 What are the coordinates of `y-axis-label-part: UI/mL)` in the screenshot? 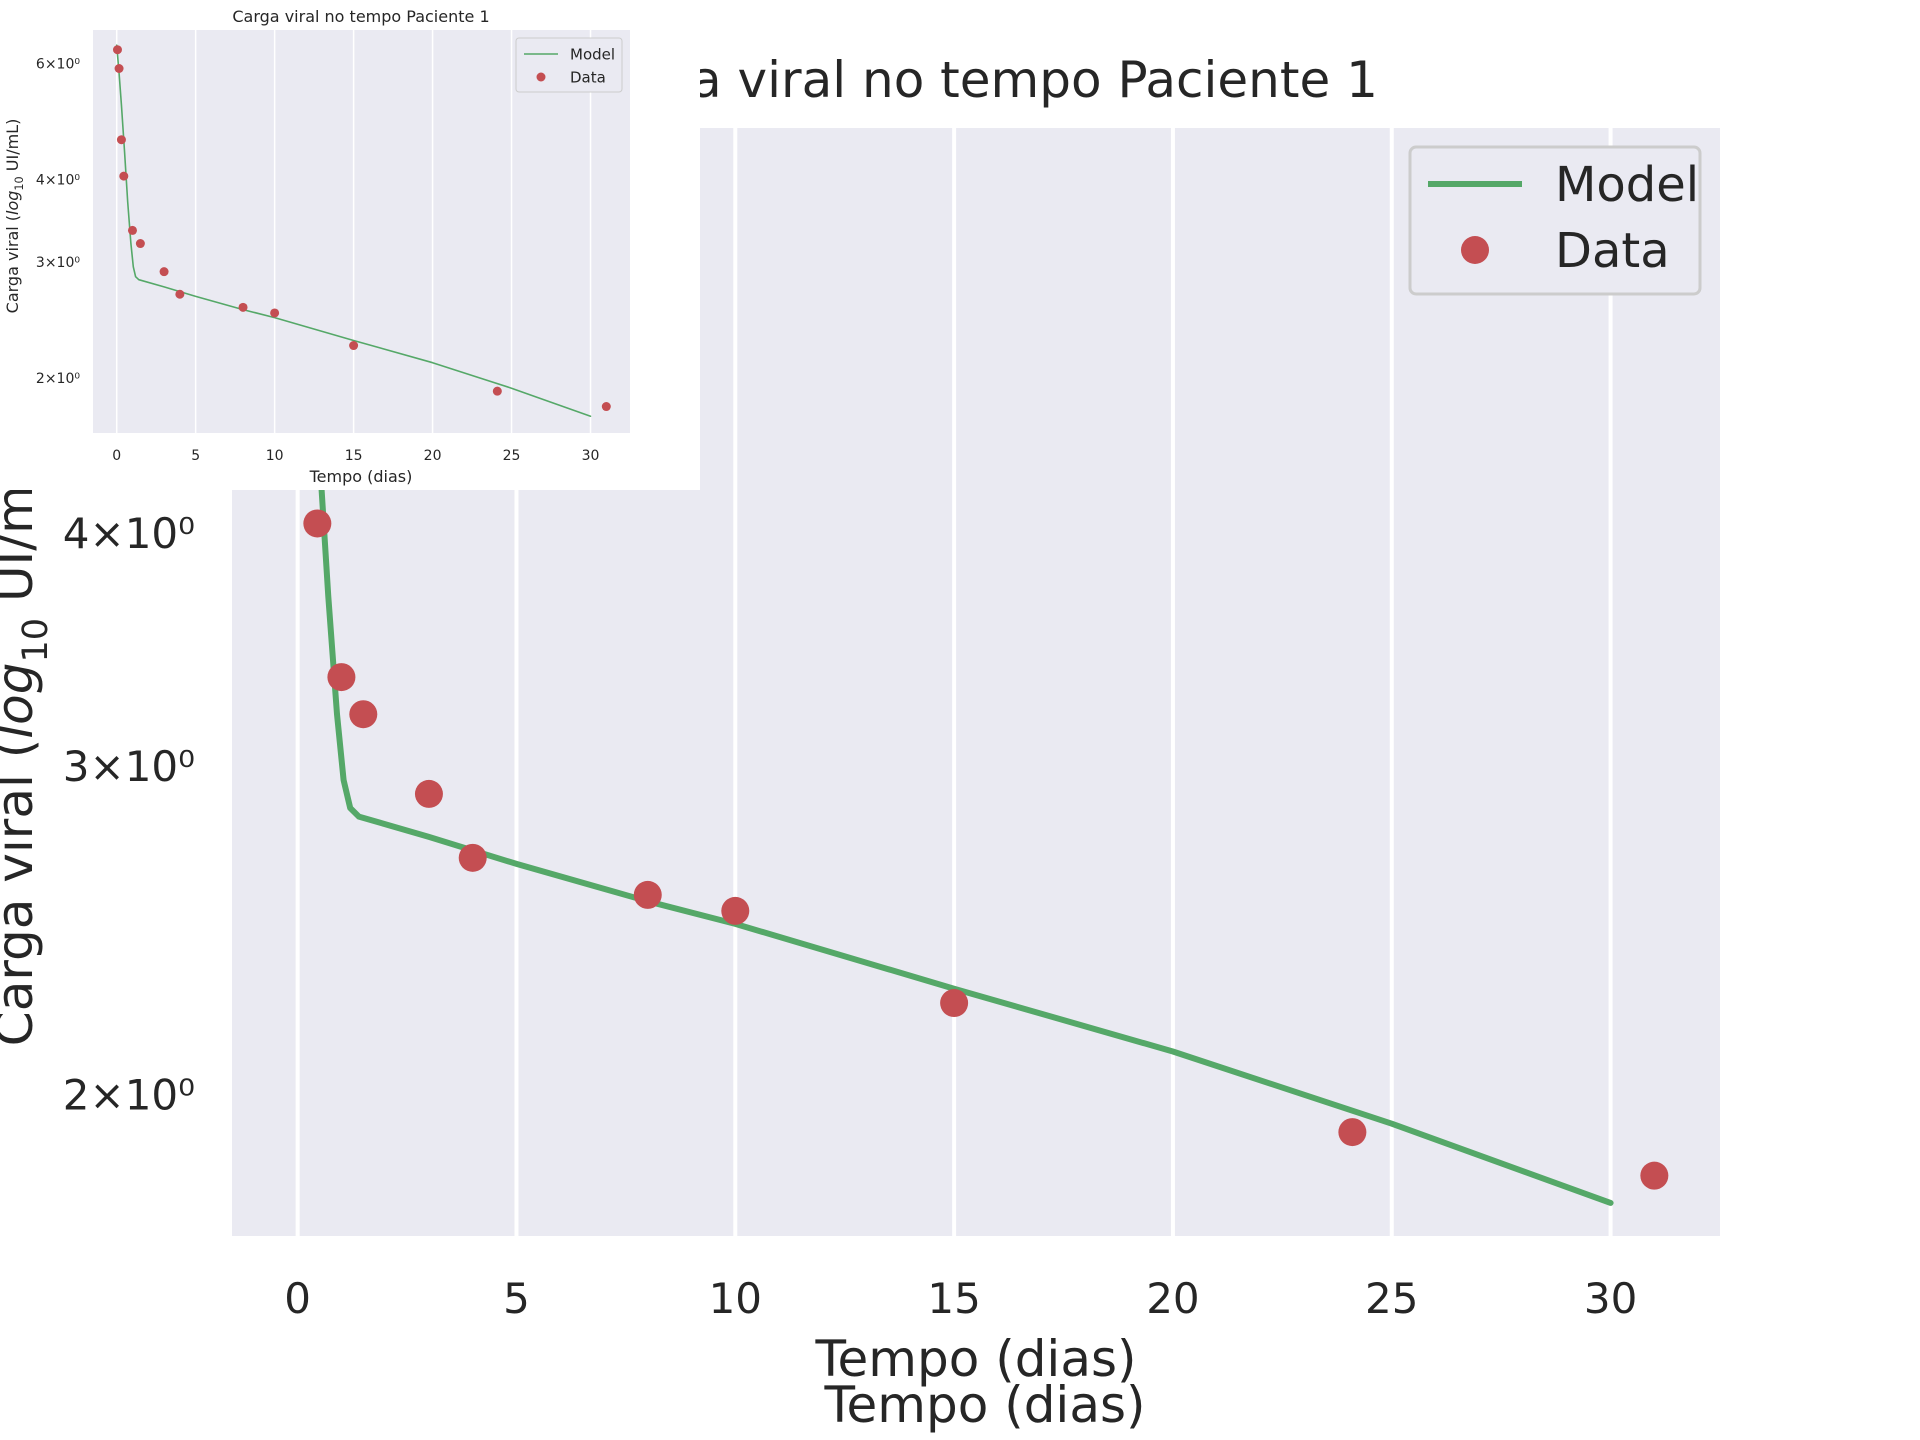 It's located at (12, 148).